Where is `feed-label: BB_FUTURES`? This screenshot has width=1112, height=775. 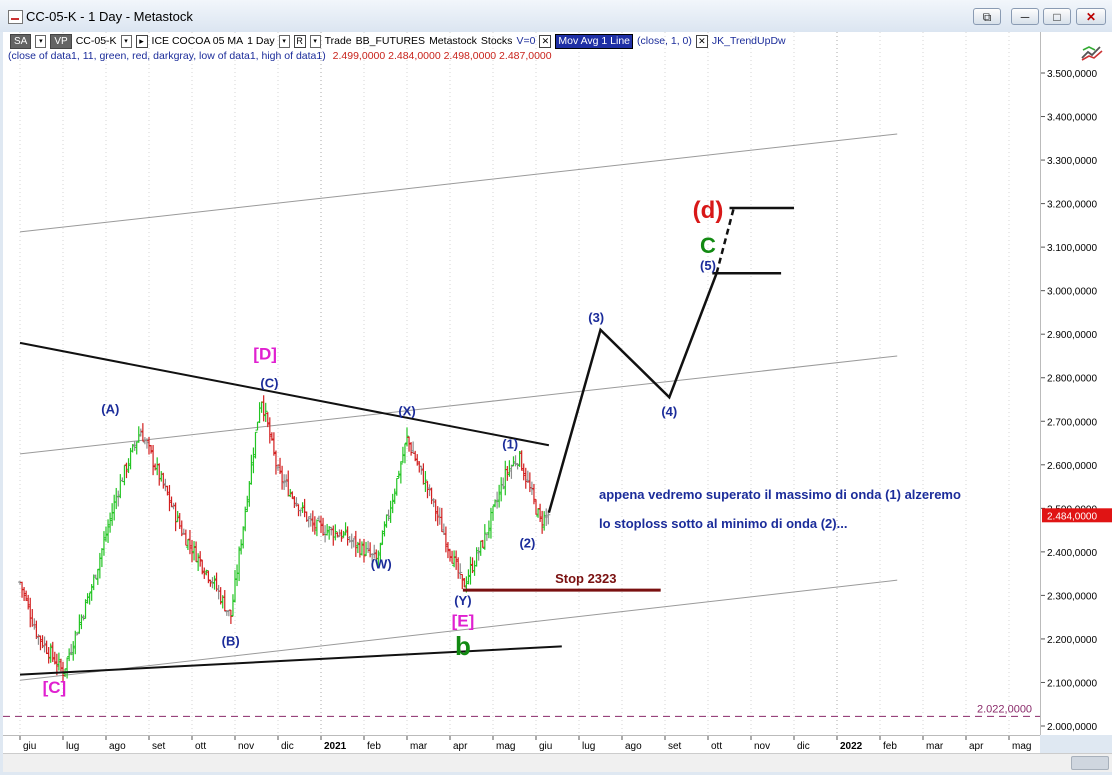 feed-label: BB_FUTURES is located at coordinates (390, 41).